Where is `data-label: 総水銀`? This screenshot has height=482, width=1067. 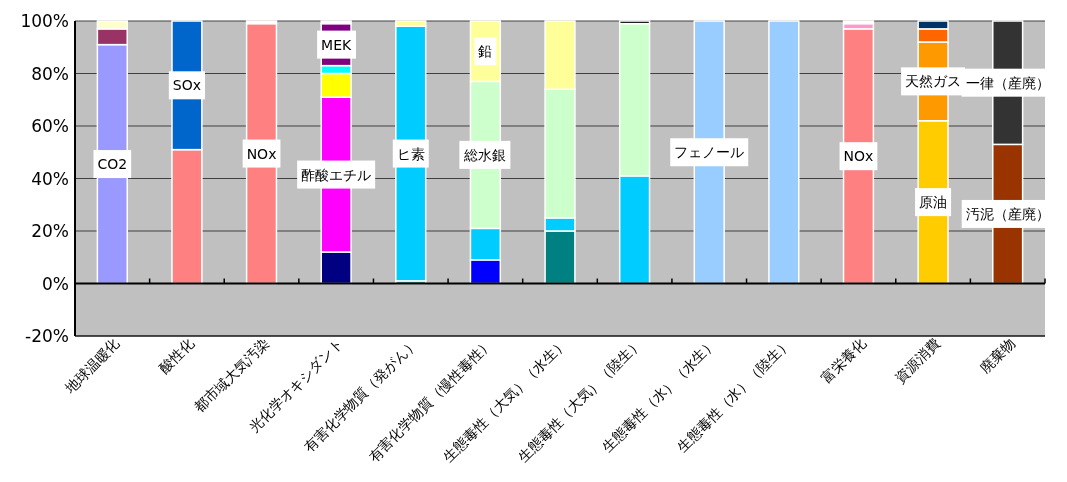 data-label: 総水銀 is located at coordinates (485, 154).